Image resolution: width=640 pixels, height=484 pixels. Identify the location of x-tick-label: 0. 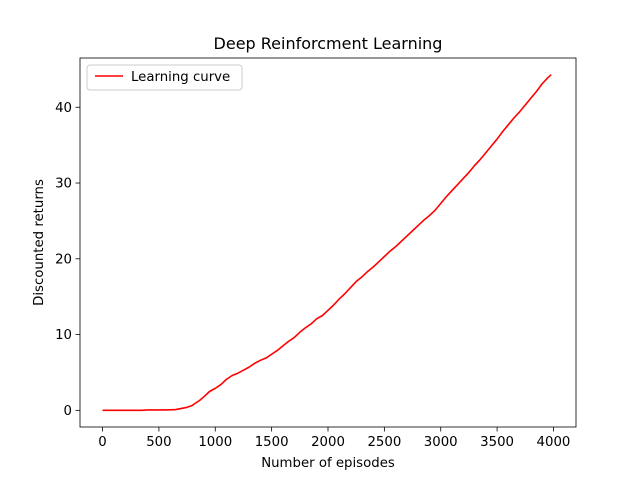
(102, 442).